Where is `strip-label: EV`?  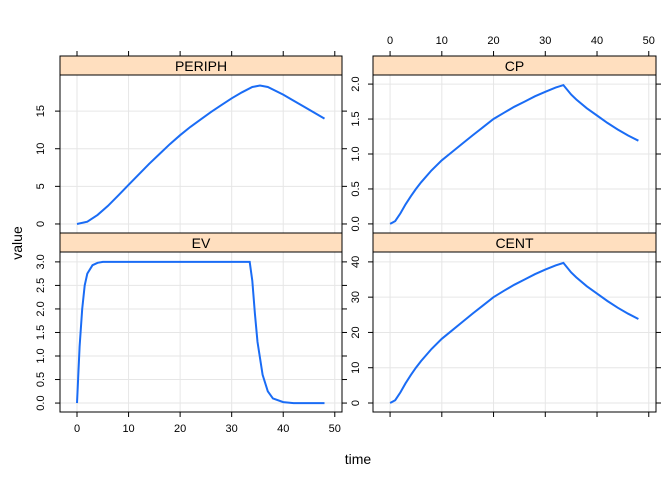
strip-label: EV is located at coordinates (201, 243).